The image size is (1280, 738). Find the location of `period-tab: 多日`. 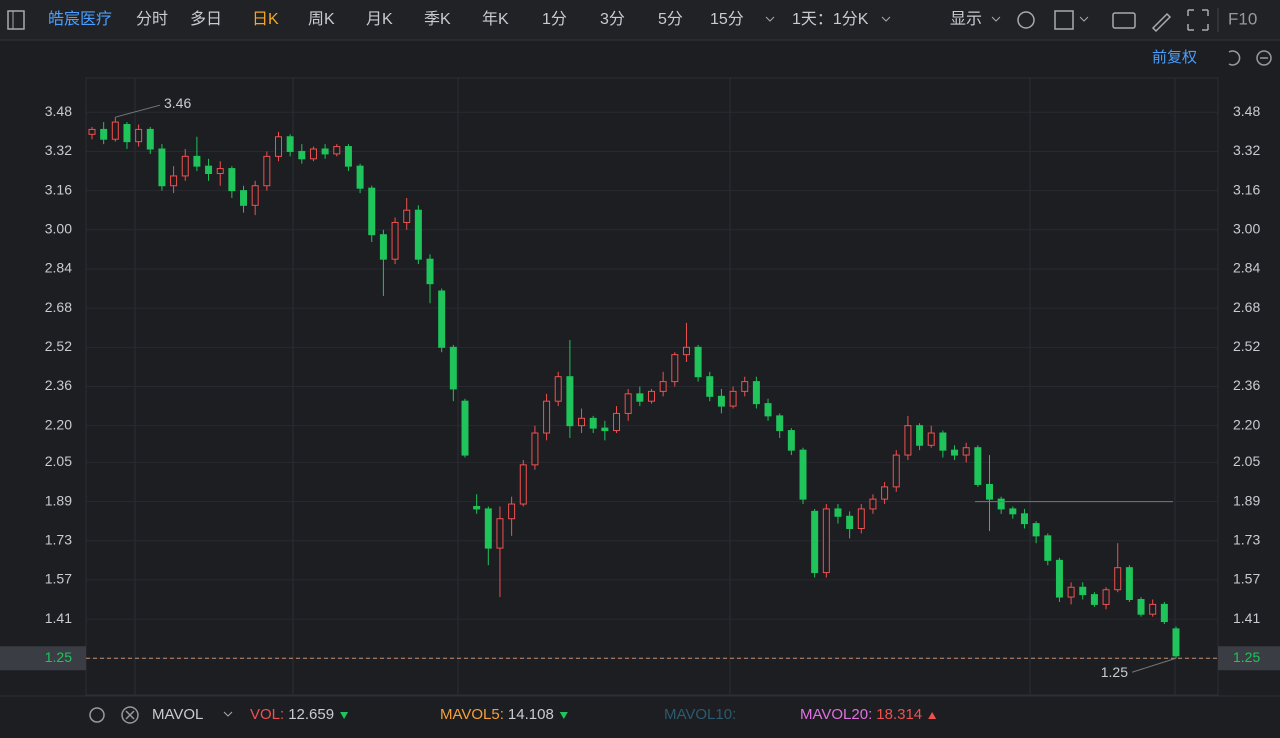

period-tab: 多日 is located at coordinates (206, 19).